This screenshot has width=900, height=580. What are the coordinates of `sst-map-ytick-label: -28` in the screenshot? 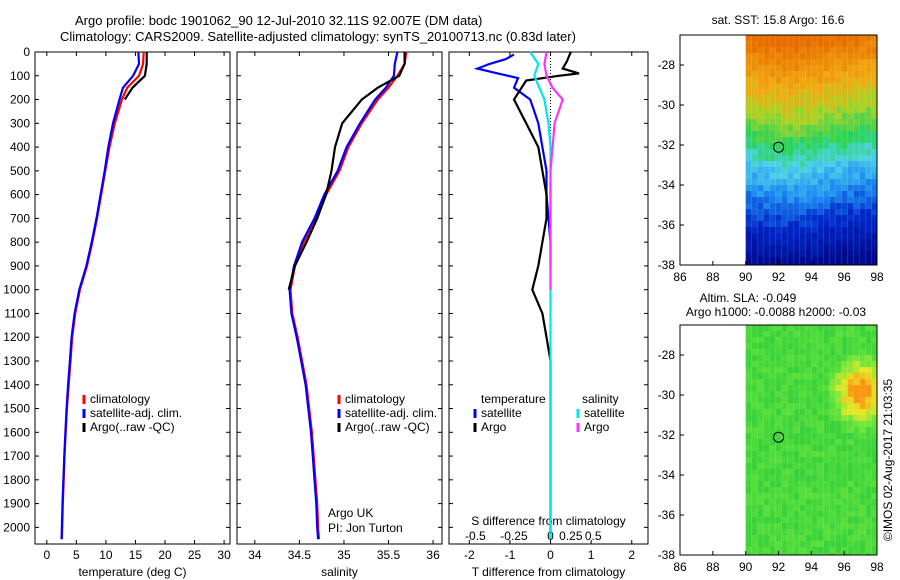 It's located at (667, 65).